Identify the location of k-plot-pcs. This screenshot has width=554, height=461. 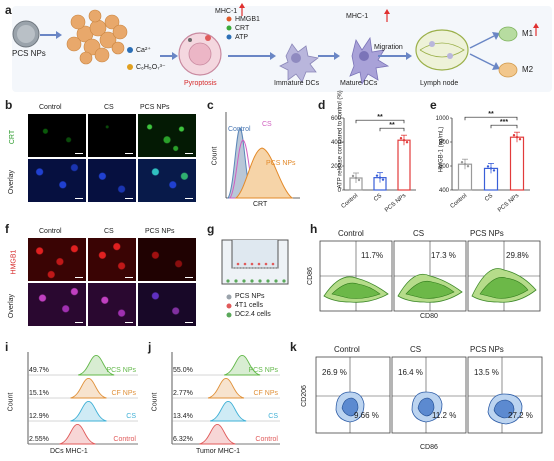
(505, 395).